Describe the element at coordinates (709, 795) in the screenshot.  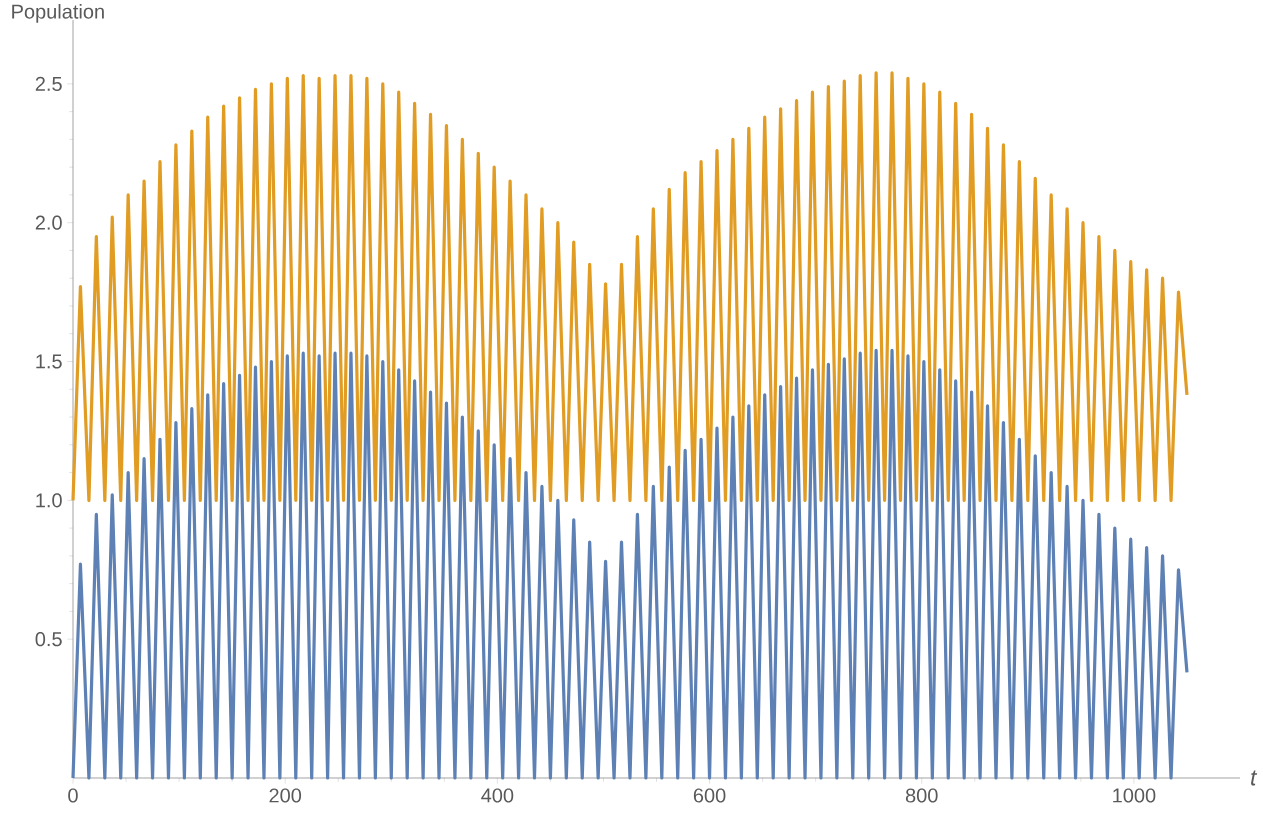
I see `x-tick-label: 600` at that location.